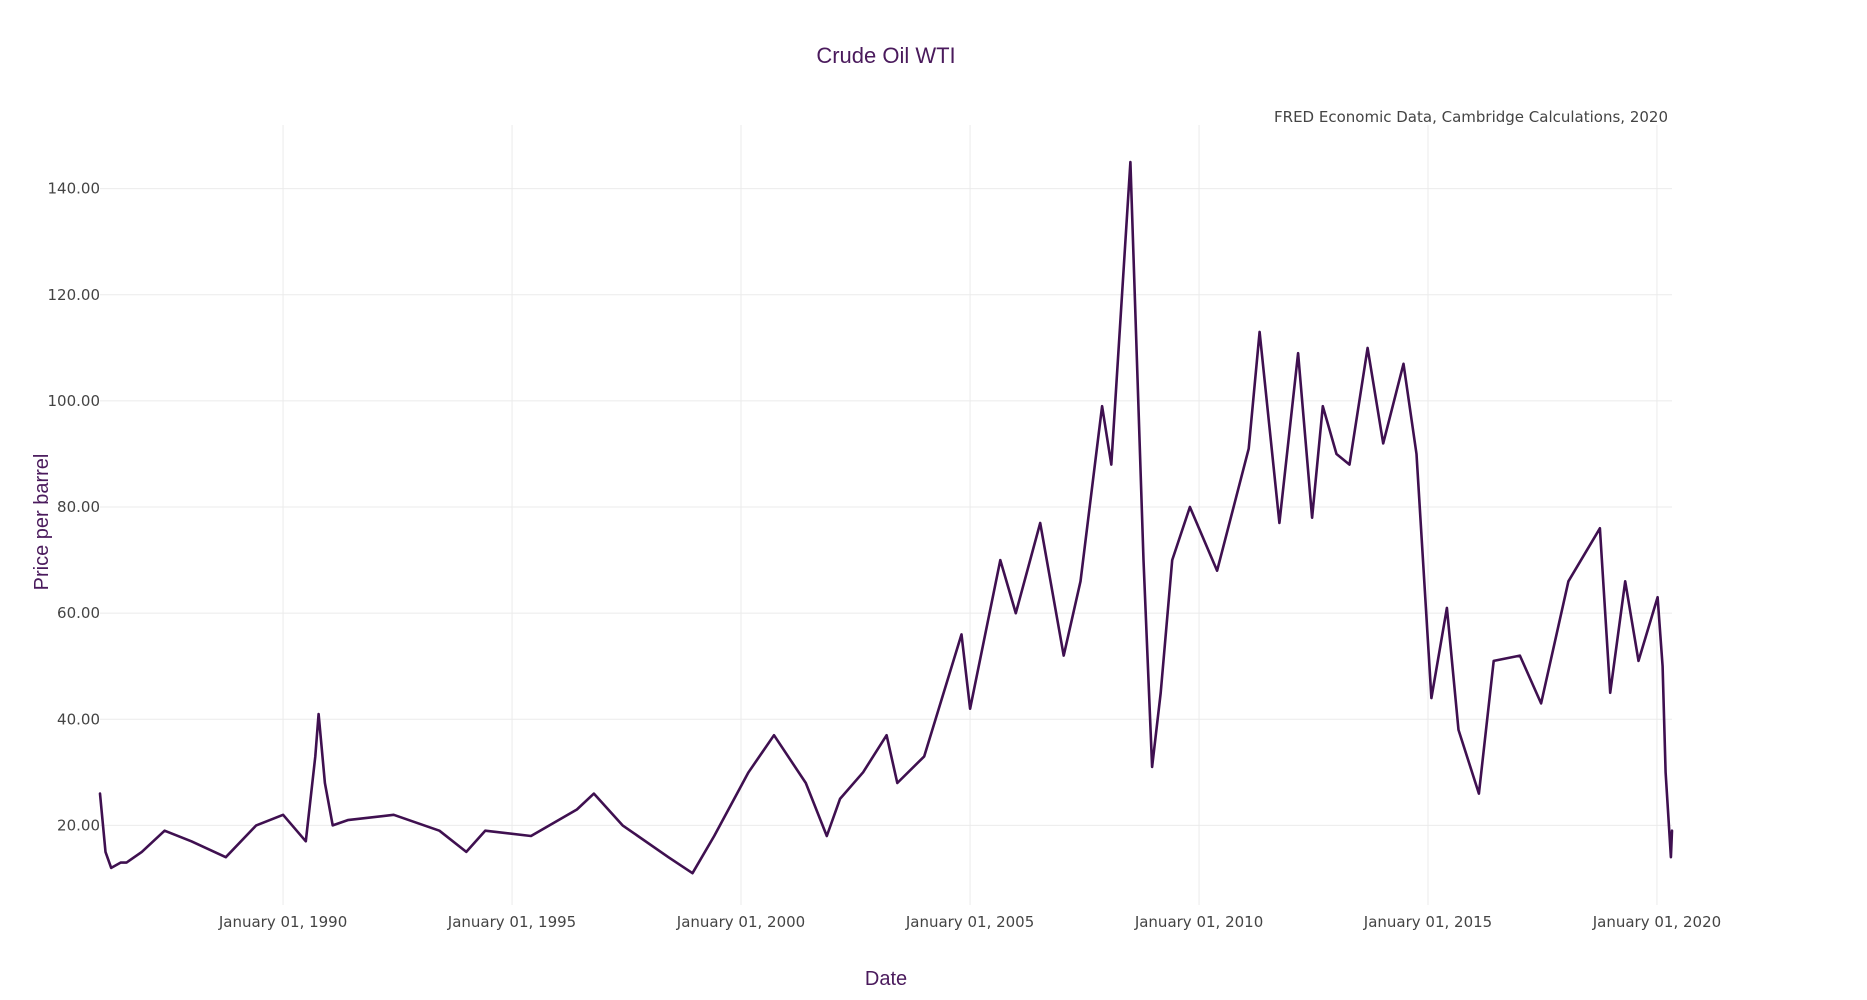 The width and height of the screenshot is (1867, 1000). What do you see at coordinates (511, 922) in the screenshot?
I see `x-tick-label: January 01, 1995` at bounding box center [511, 922].